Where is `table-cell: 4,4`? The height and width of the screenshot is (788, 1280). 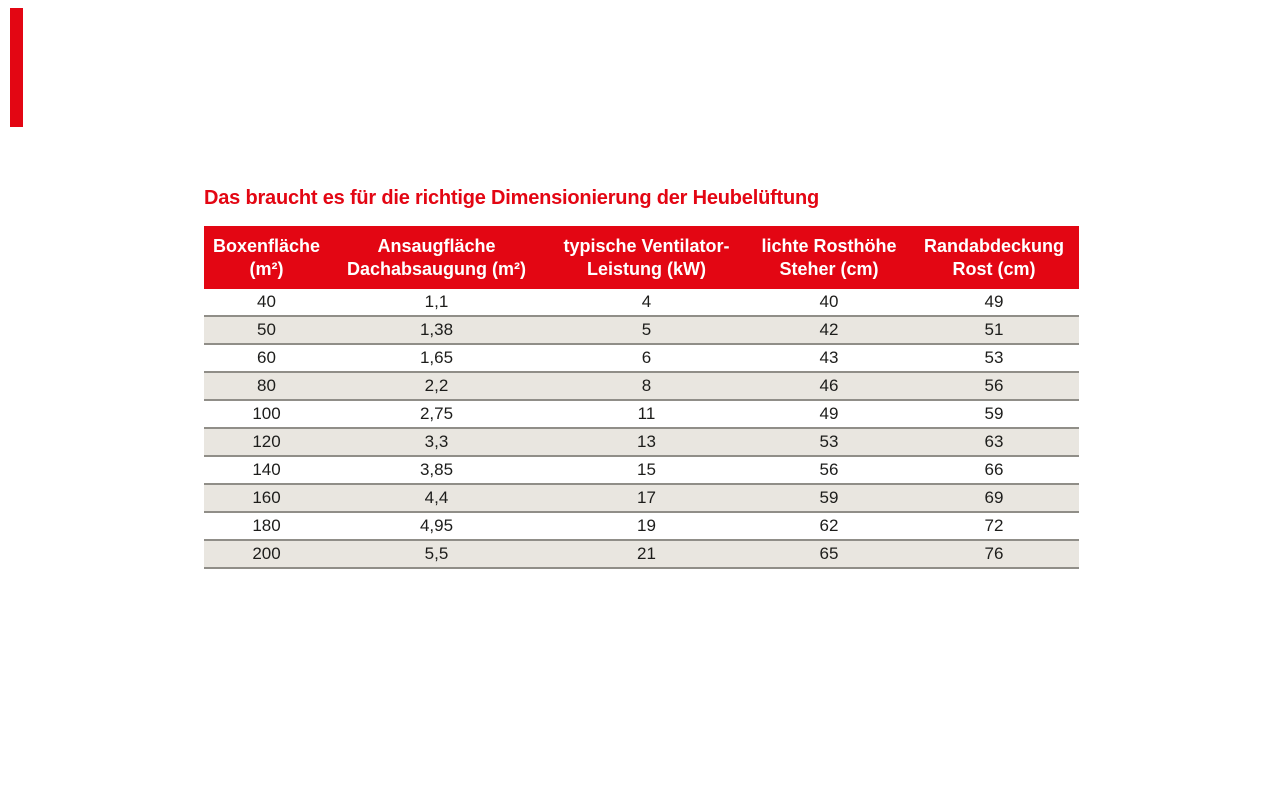 table-cell: 4,4 is located at coordinates (436, 498).